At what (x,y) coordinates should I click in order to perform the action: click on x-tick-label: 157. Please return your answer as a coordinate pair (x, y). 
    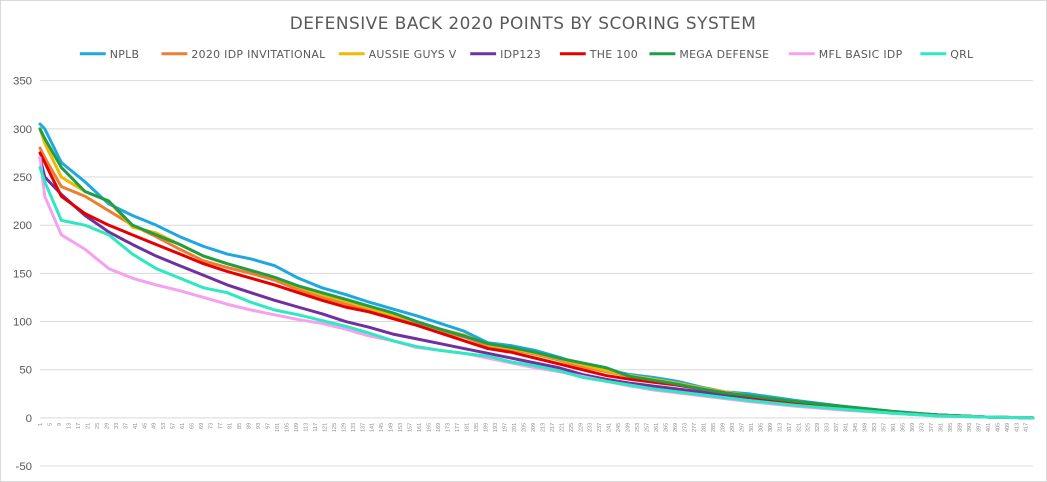
    Looking at the image, I should click on (411, 427).